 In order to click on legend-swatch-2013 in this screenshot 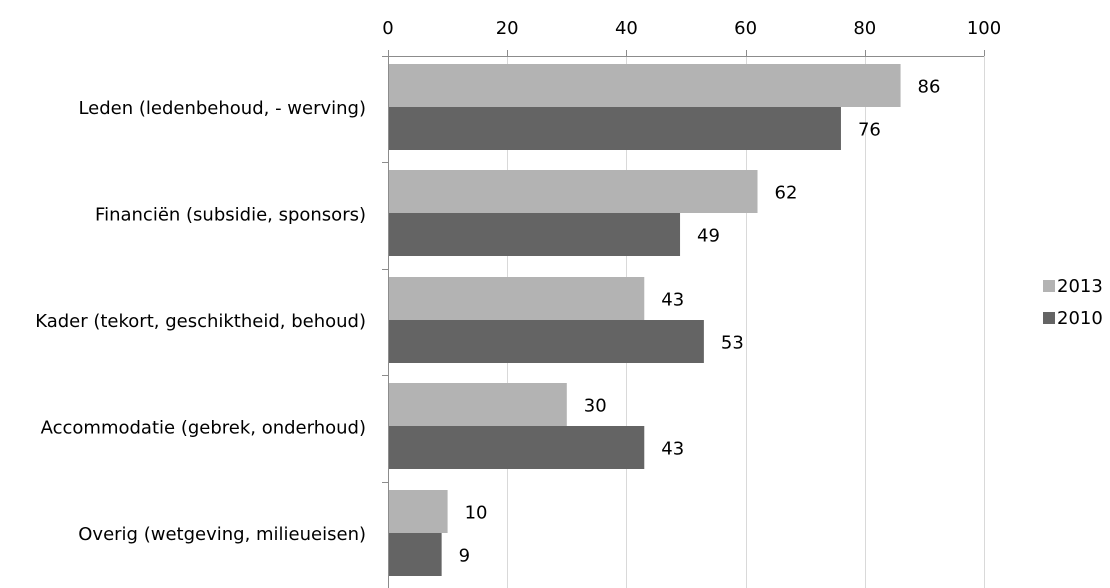, I will do `click(1049, 286)`.